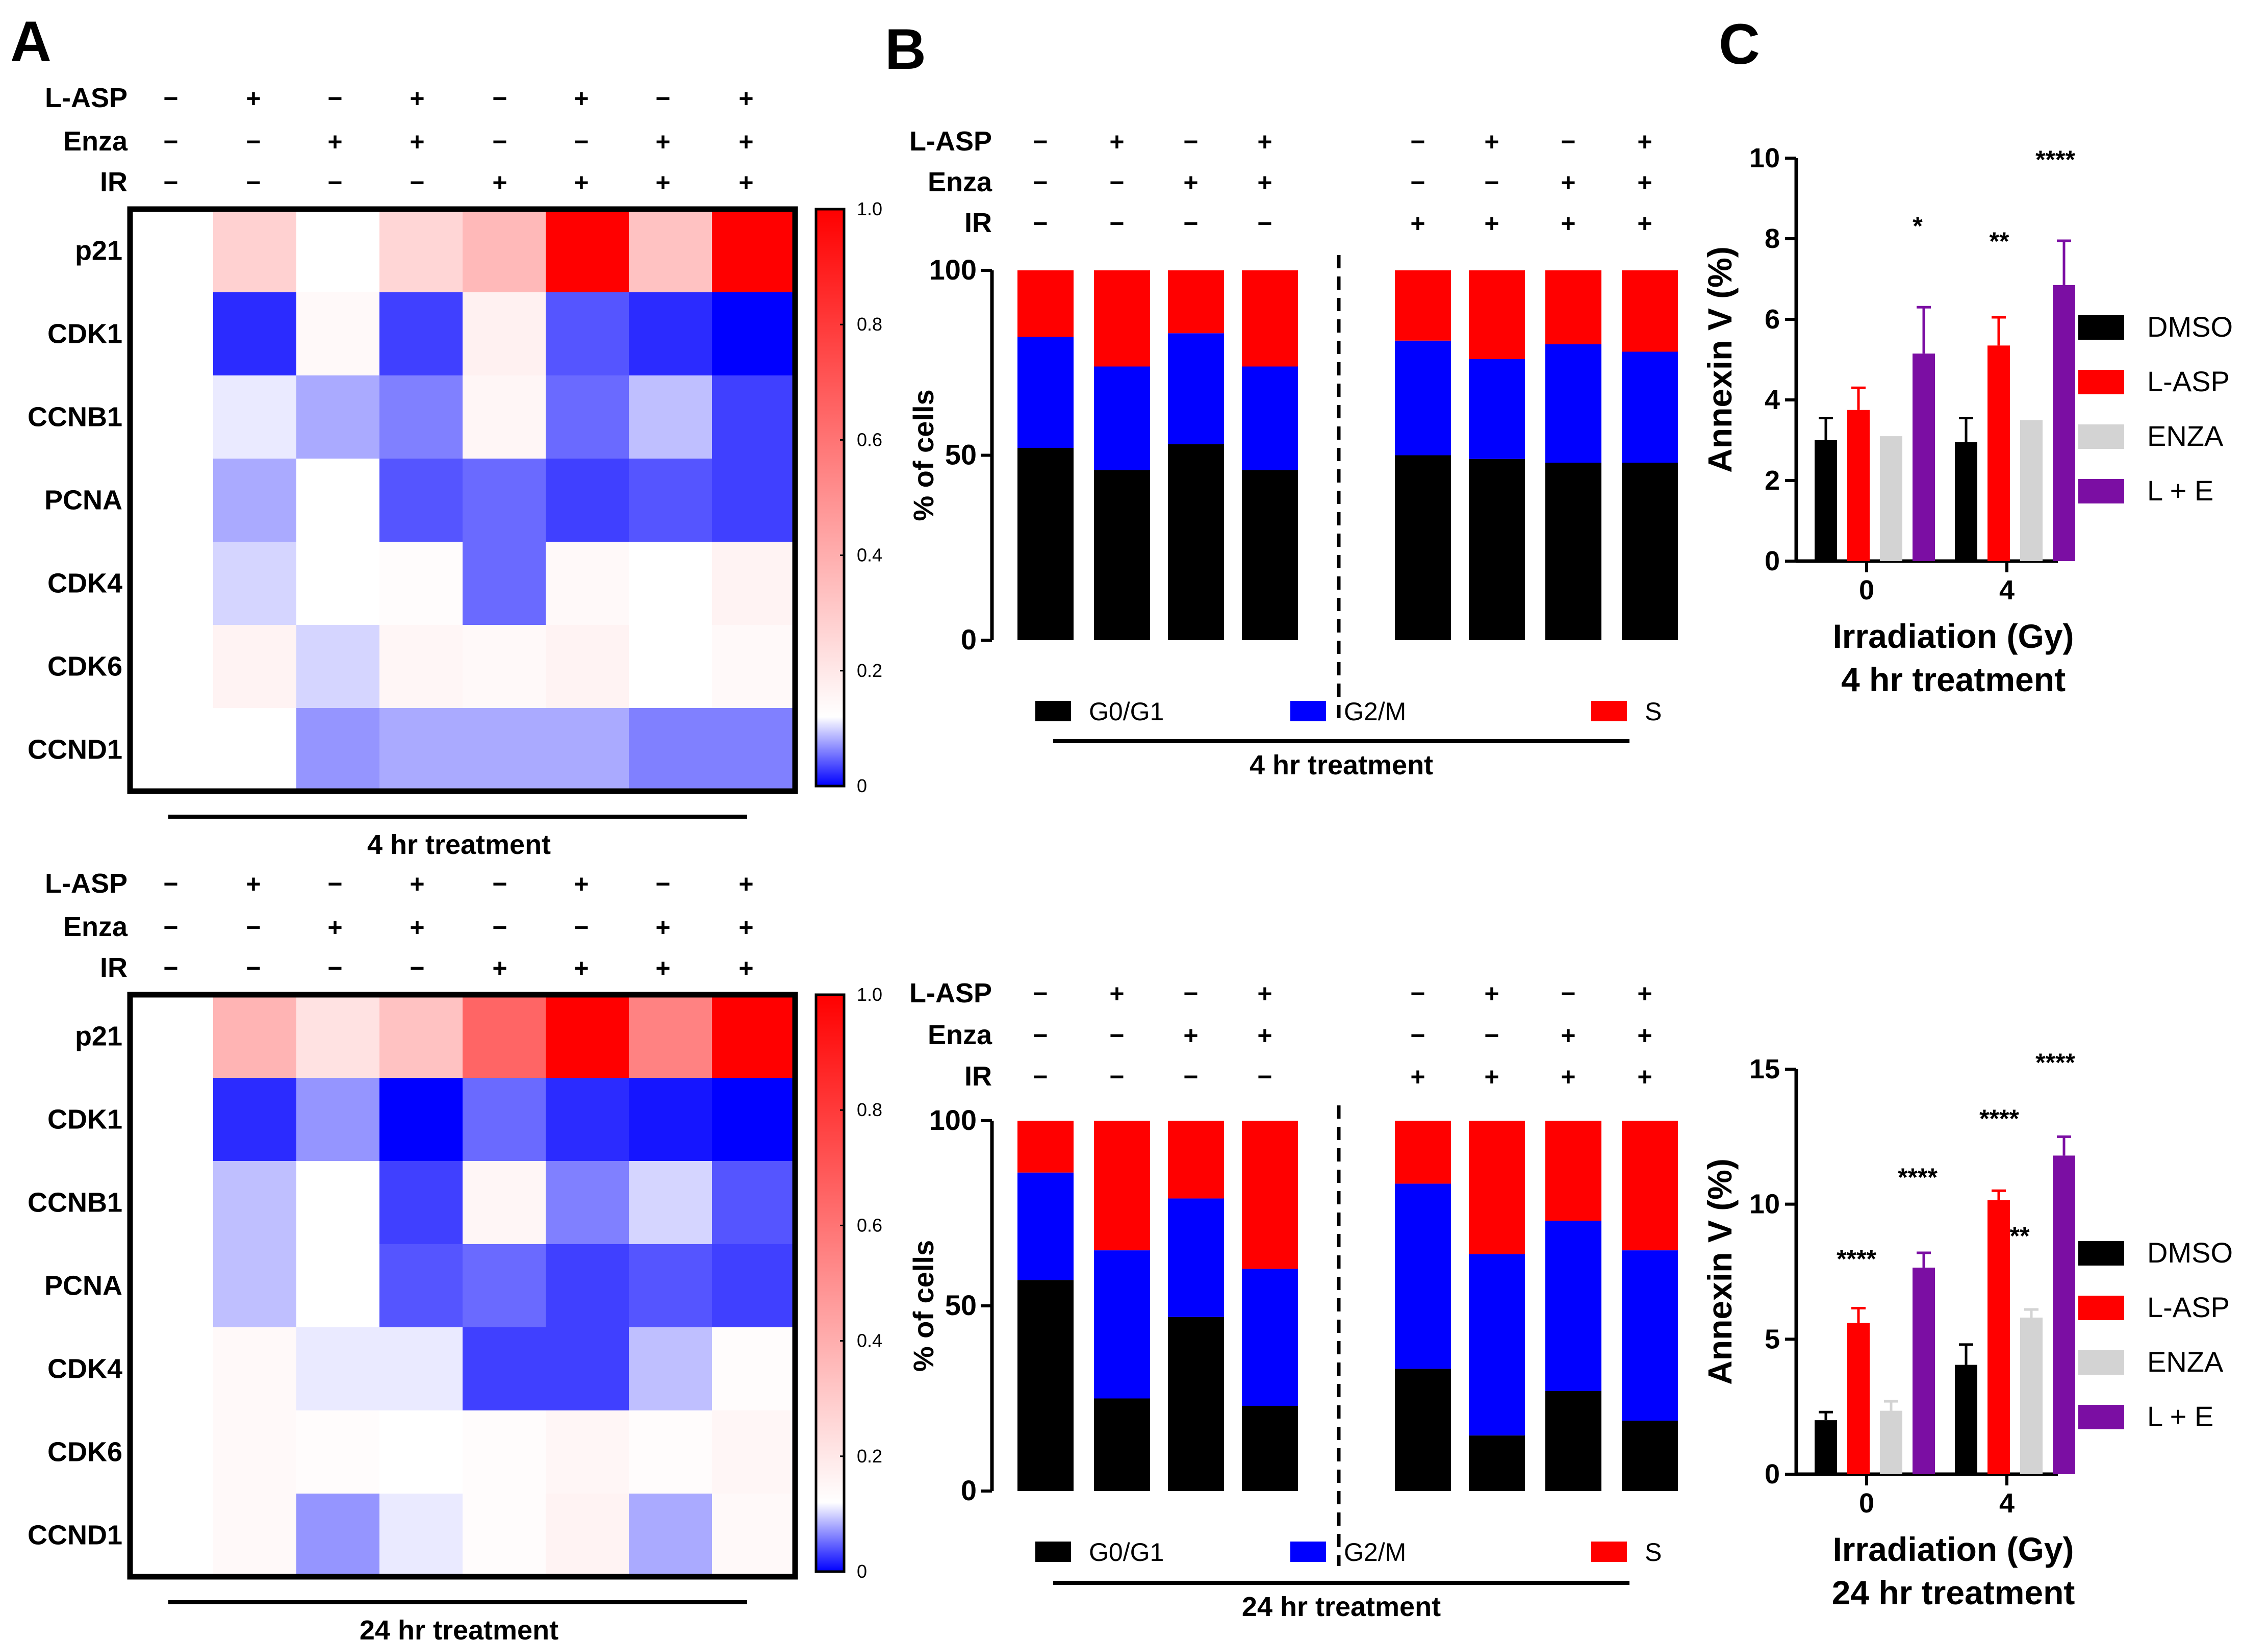  What do you see at coordinates (1653, 1552) in the screenshot?
I see `legend-label: S` at bounding box center [1653, 1552].